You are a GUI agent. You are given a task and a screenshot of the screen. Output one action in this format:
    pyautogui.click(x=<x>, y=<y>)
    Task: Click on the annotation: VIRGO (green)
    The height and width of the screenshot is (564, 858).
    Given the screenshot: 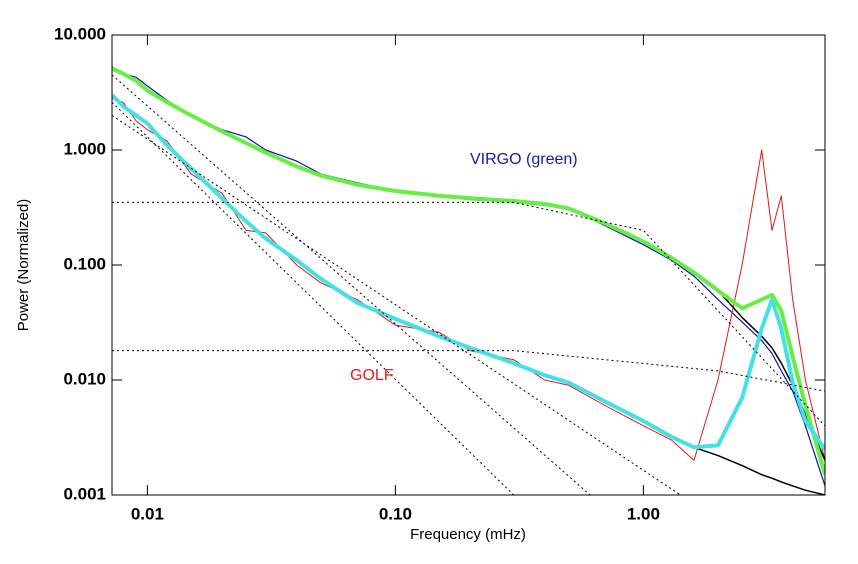 What is the action you would take?
    pyautogui.click(x=524, y=159)
    